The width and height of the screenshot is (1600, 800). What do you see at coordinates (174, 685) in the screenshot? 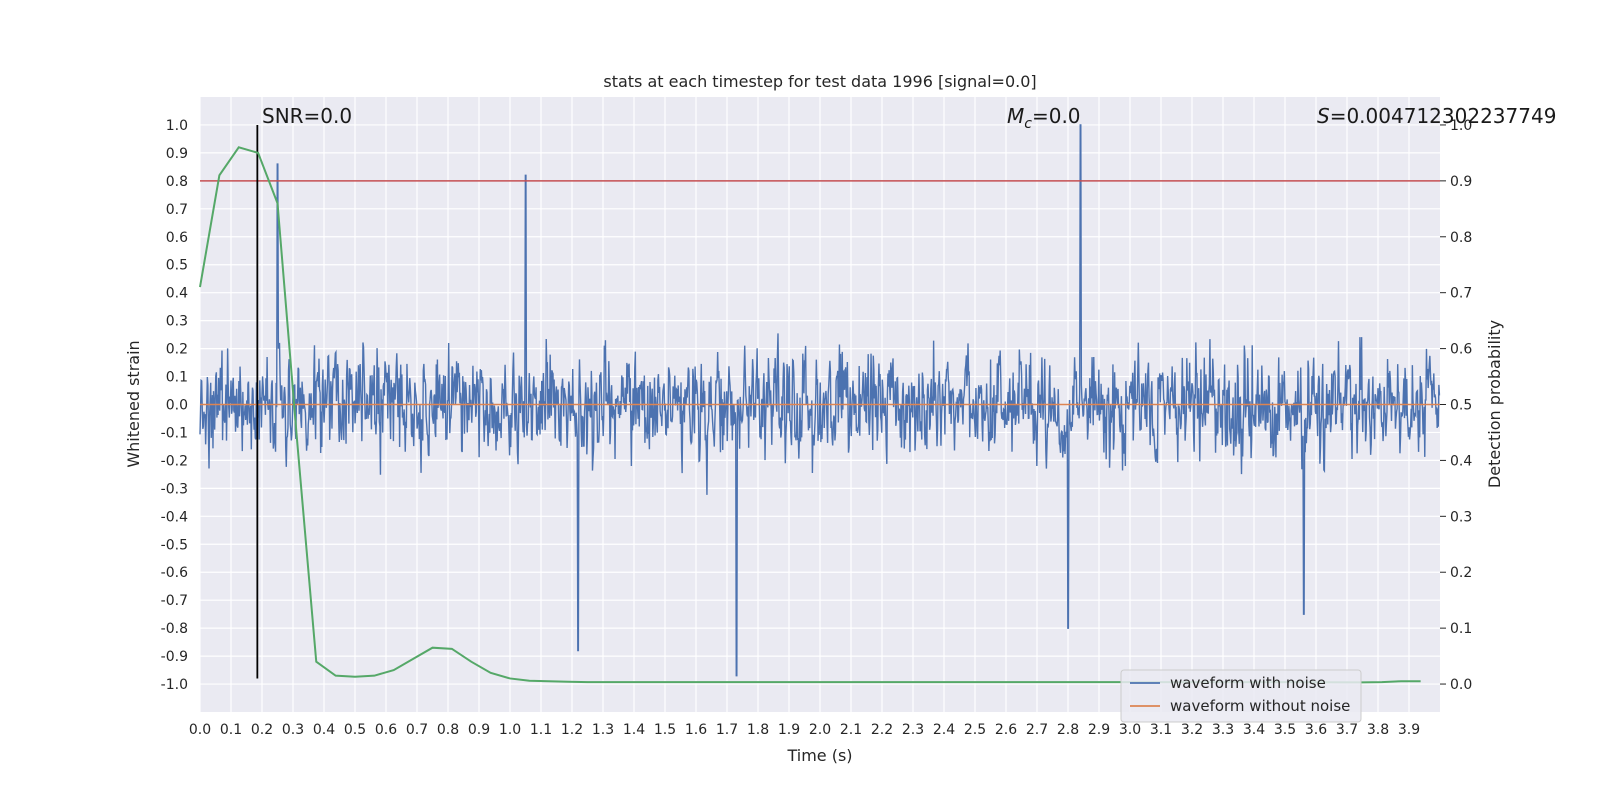
I see `y-tick-label: -1.0` at bounding box center [174, 685].